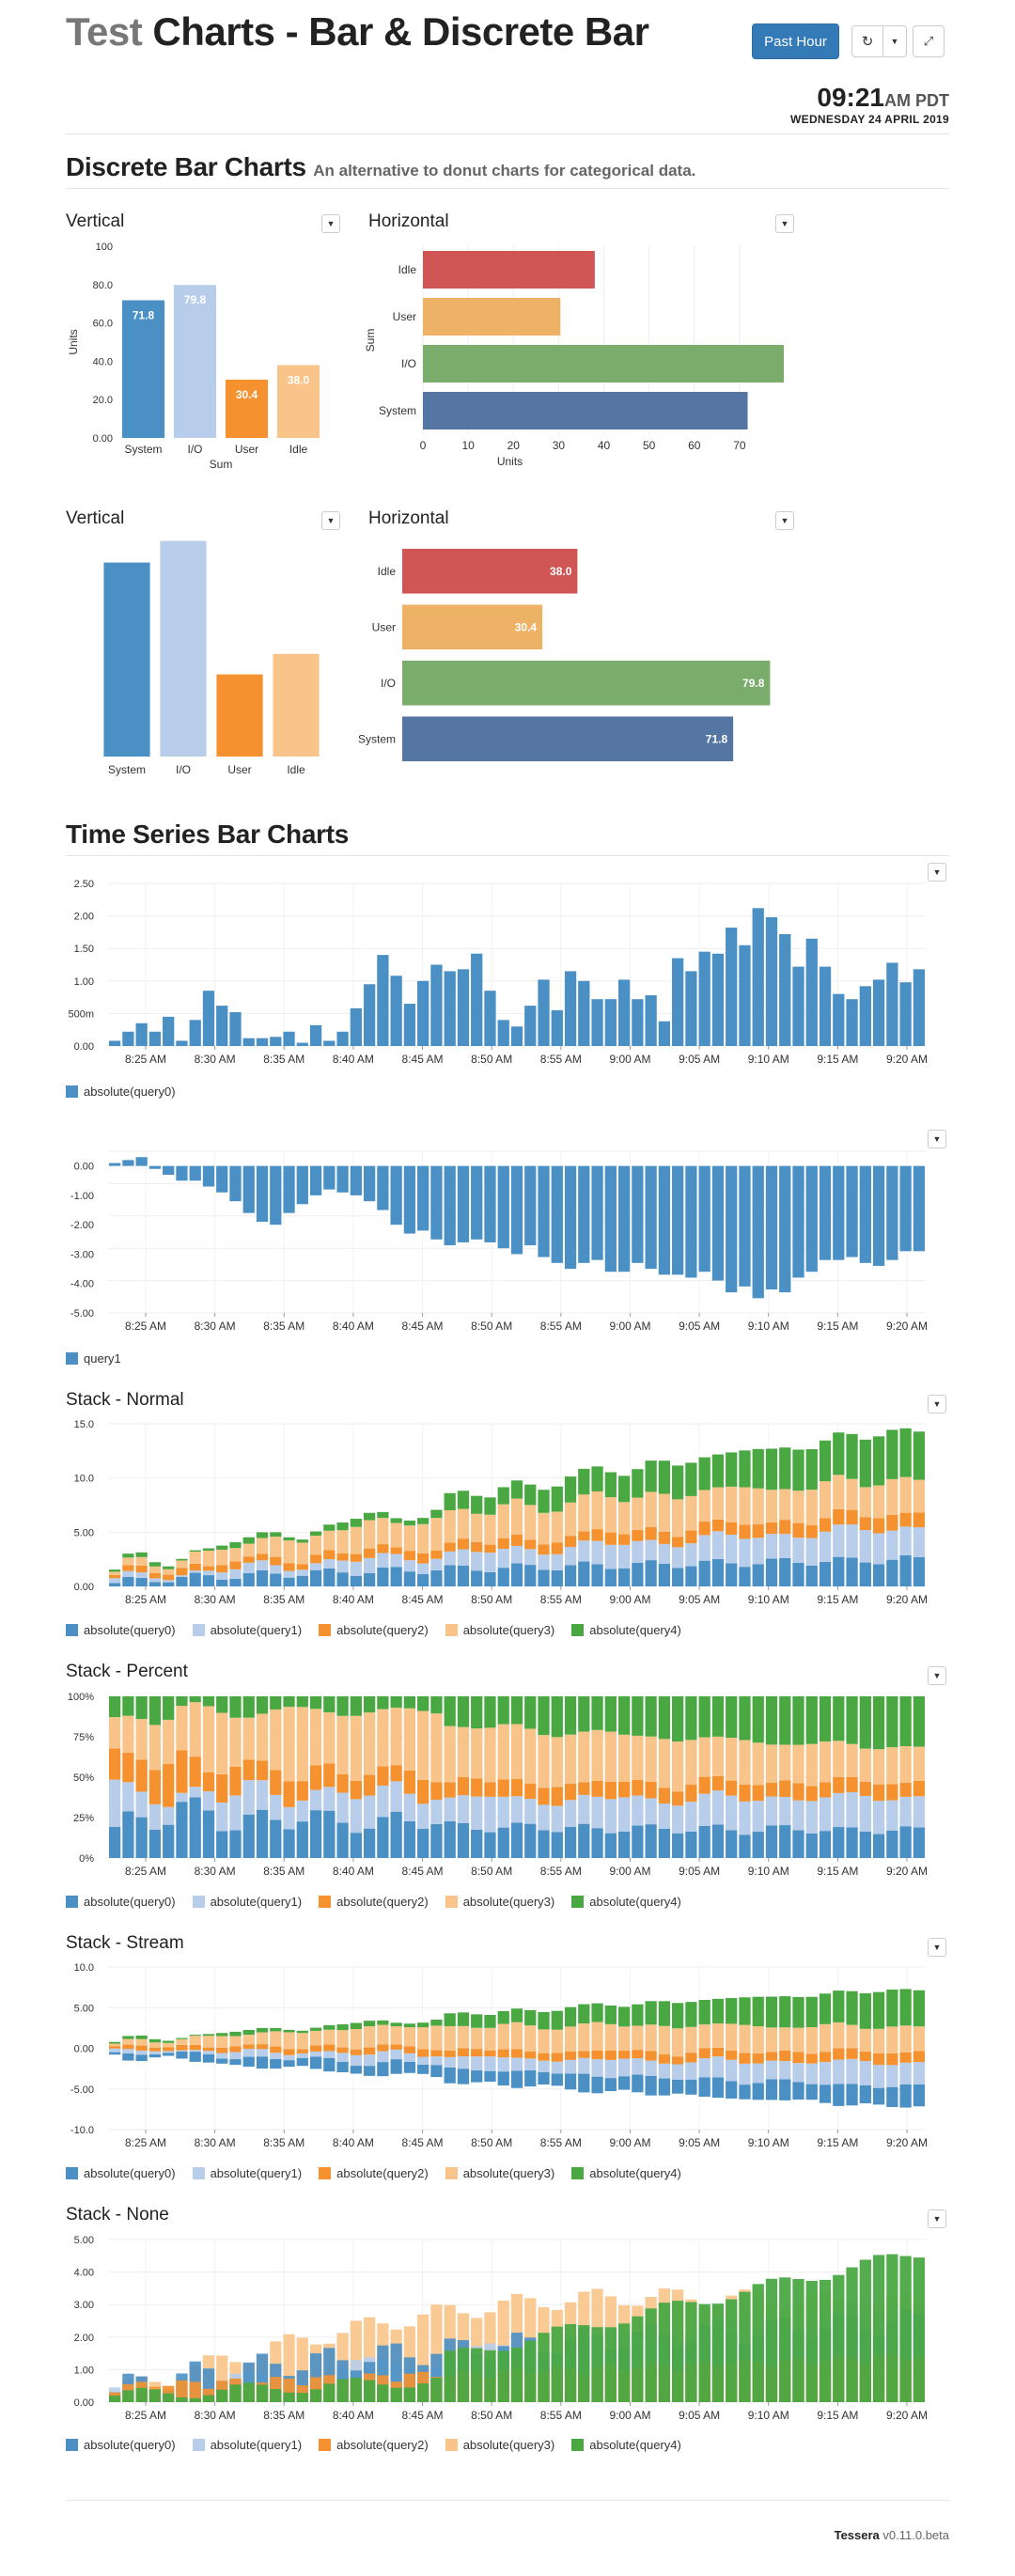 The width and height of the screenshot is (1015, 2576). I want to click on y-tick-label: 60.0, so click(103, 324).